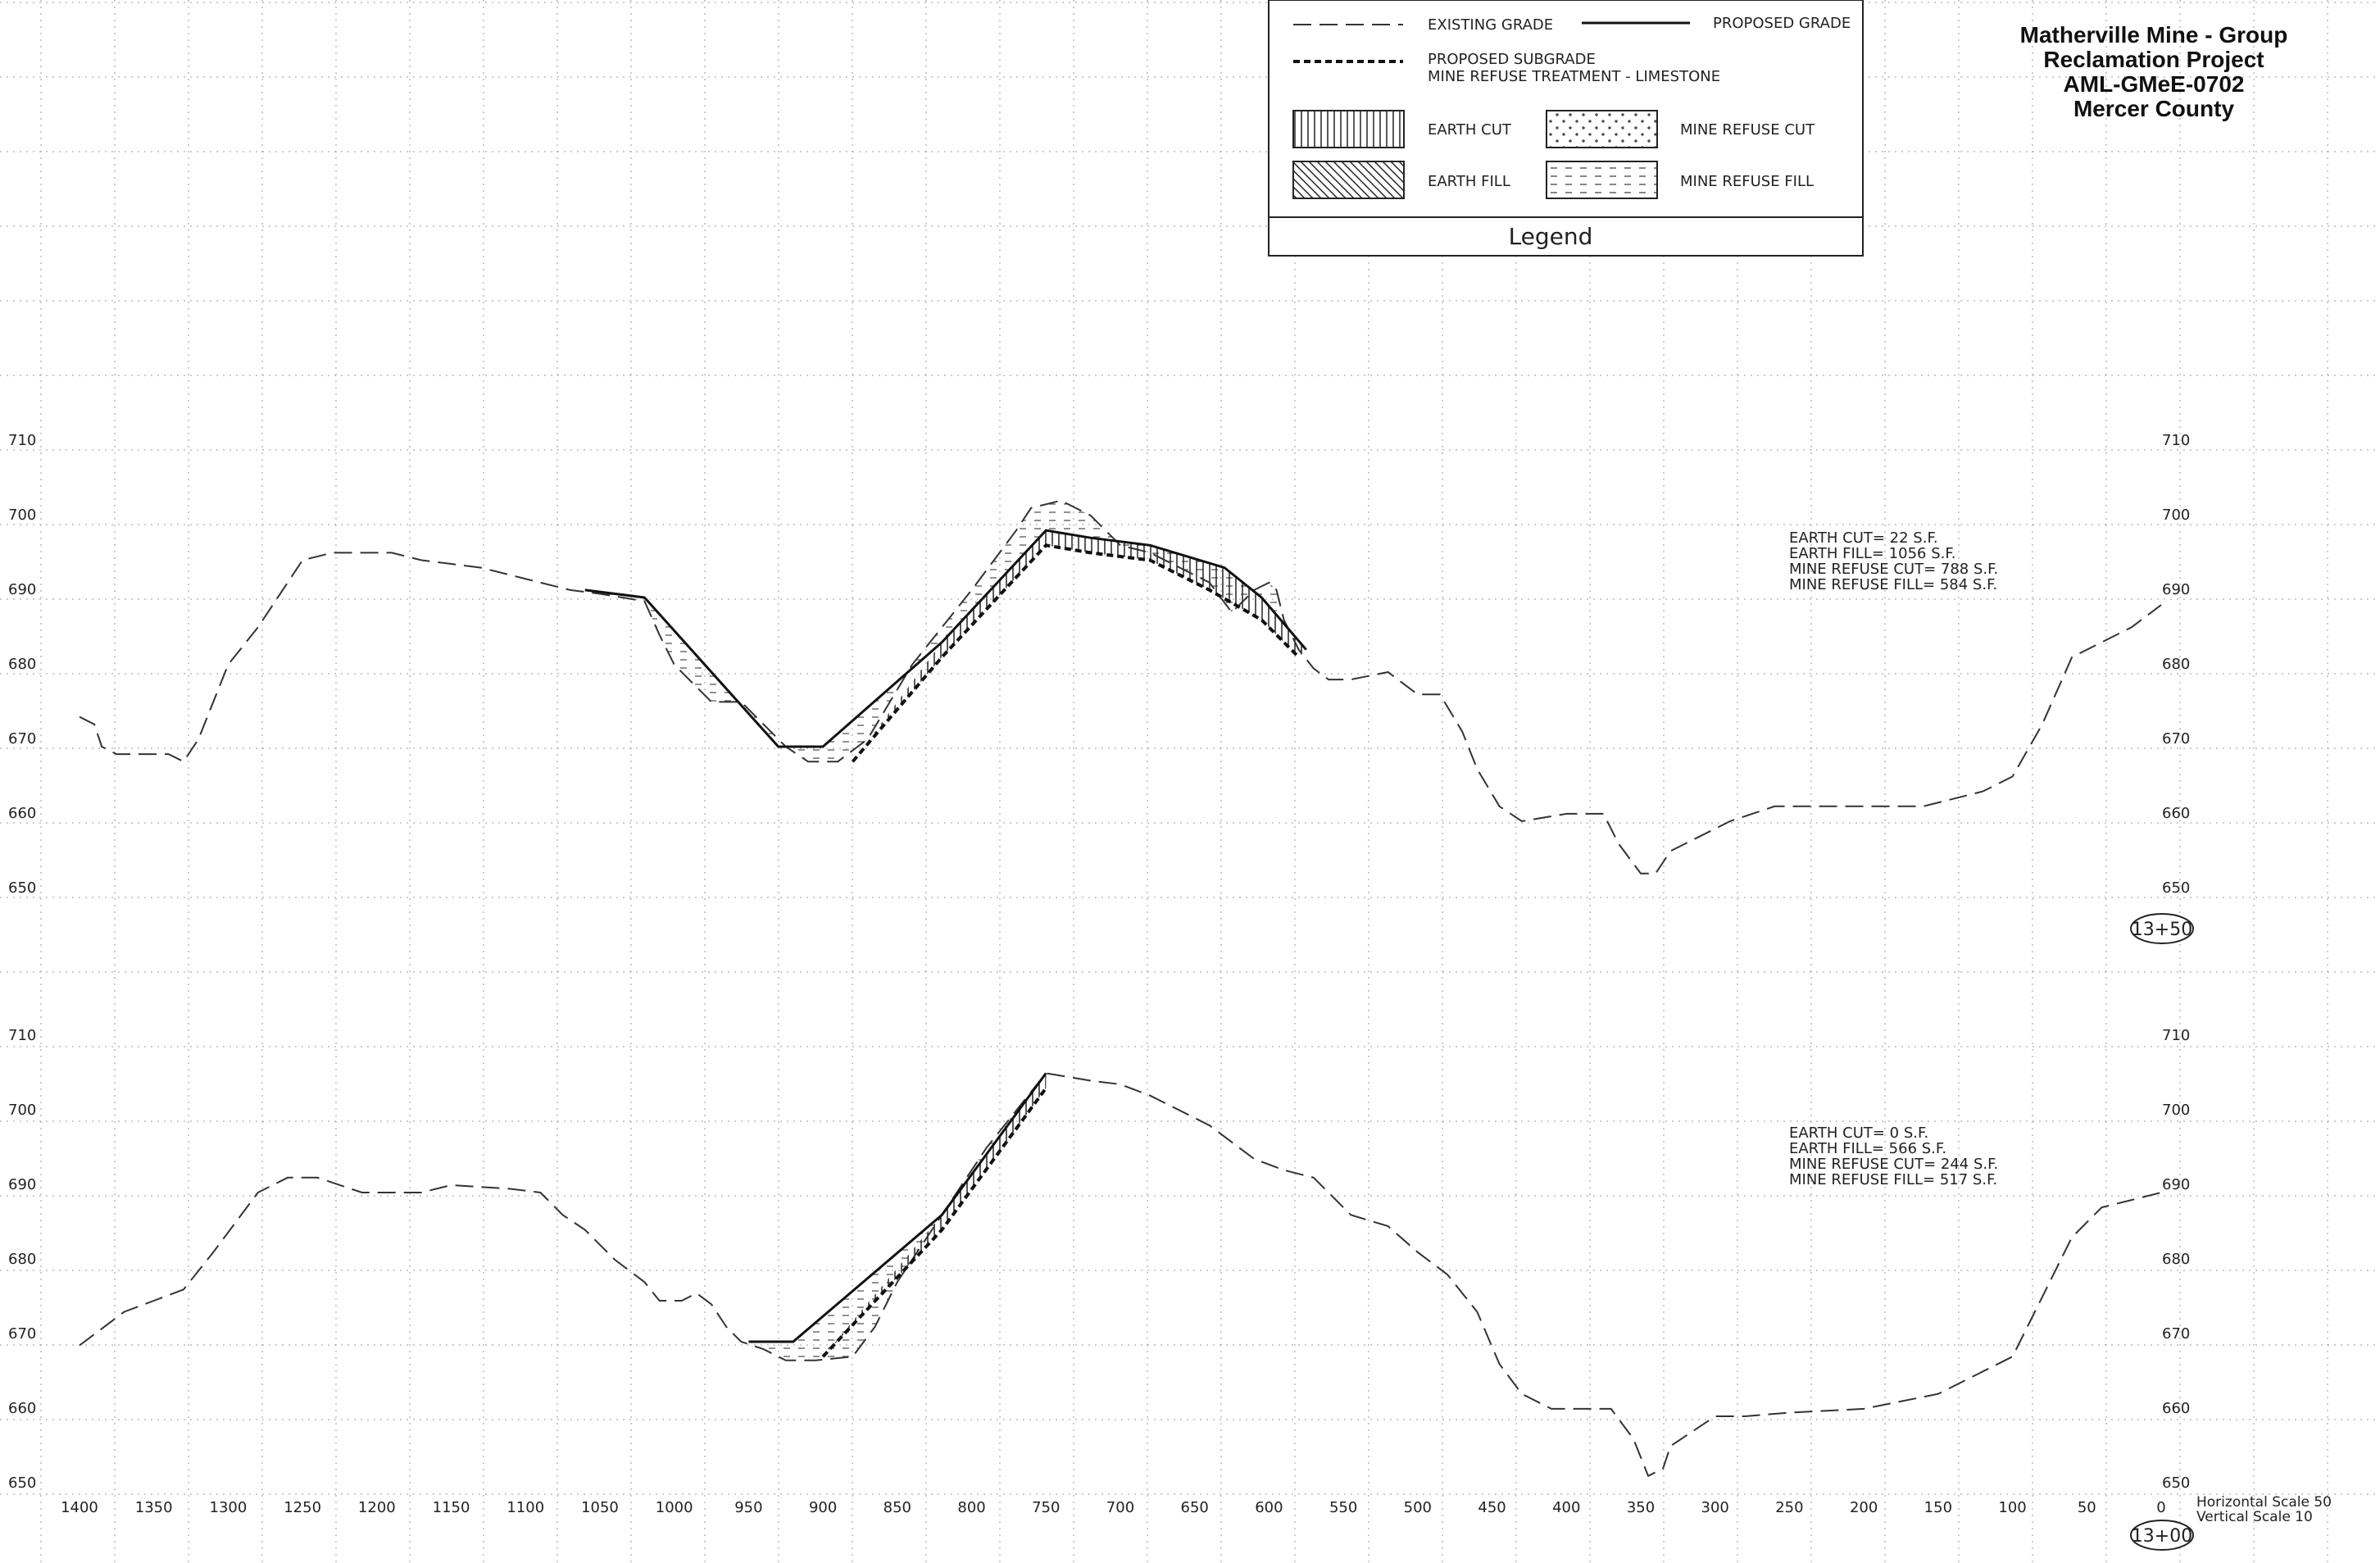 The height and width of the screenshot is (1563, 2380). I want to click on x-tick-label: 650, so click(1195, 1507).